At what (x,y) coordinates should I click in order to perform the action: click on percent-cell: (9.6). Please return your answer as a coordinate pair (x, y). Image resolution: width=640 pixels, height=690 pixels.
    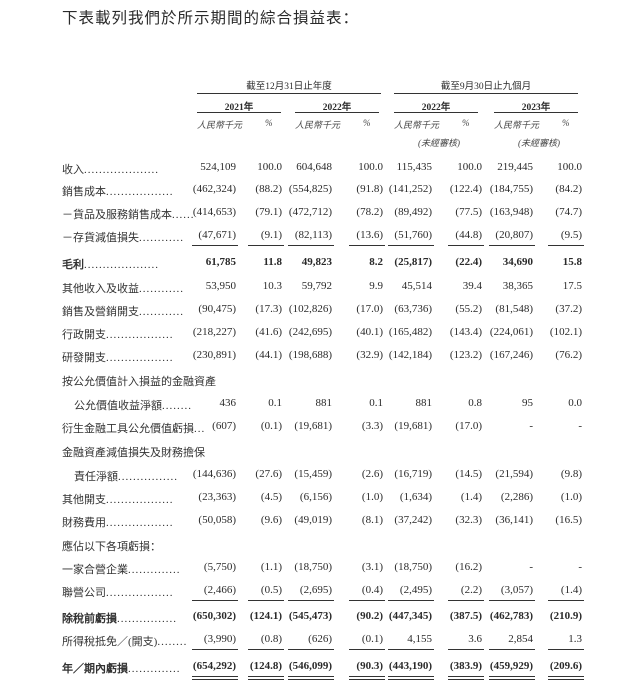
    Looking at the image, I should click on (271, 520).